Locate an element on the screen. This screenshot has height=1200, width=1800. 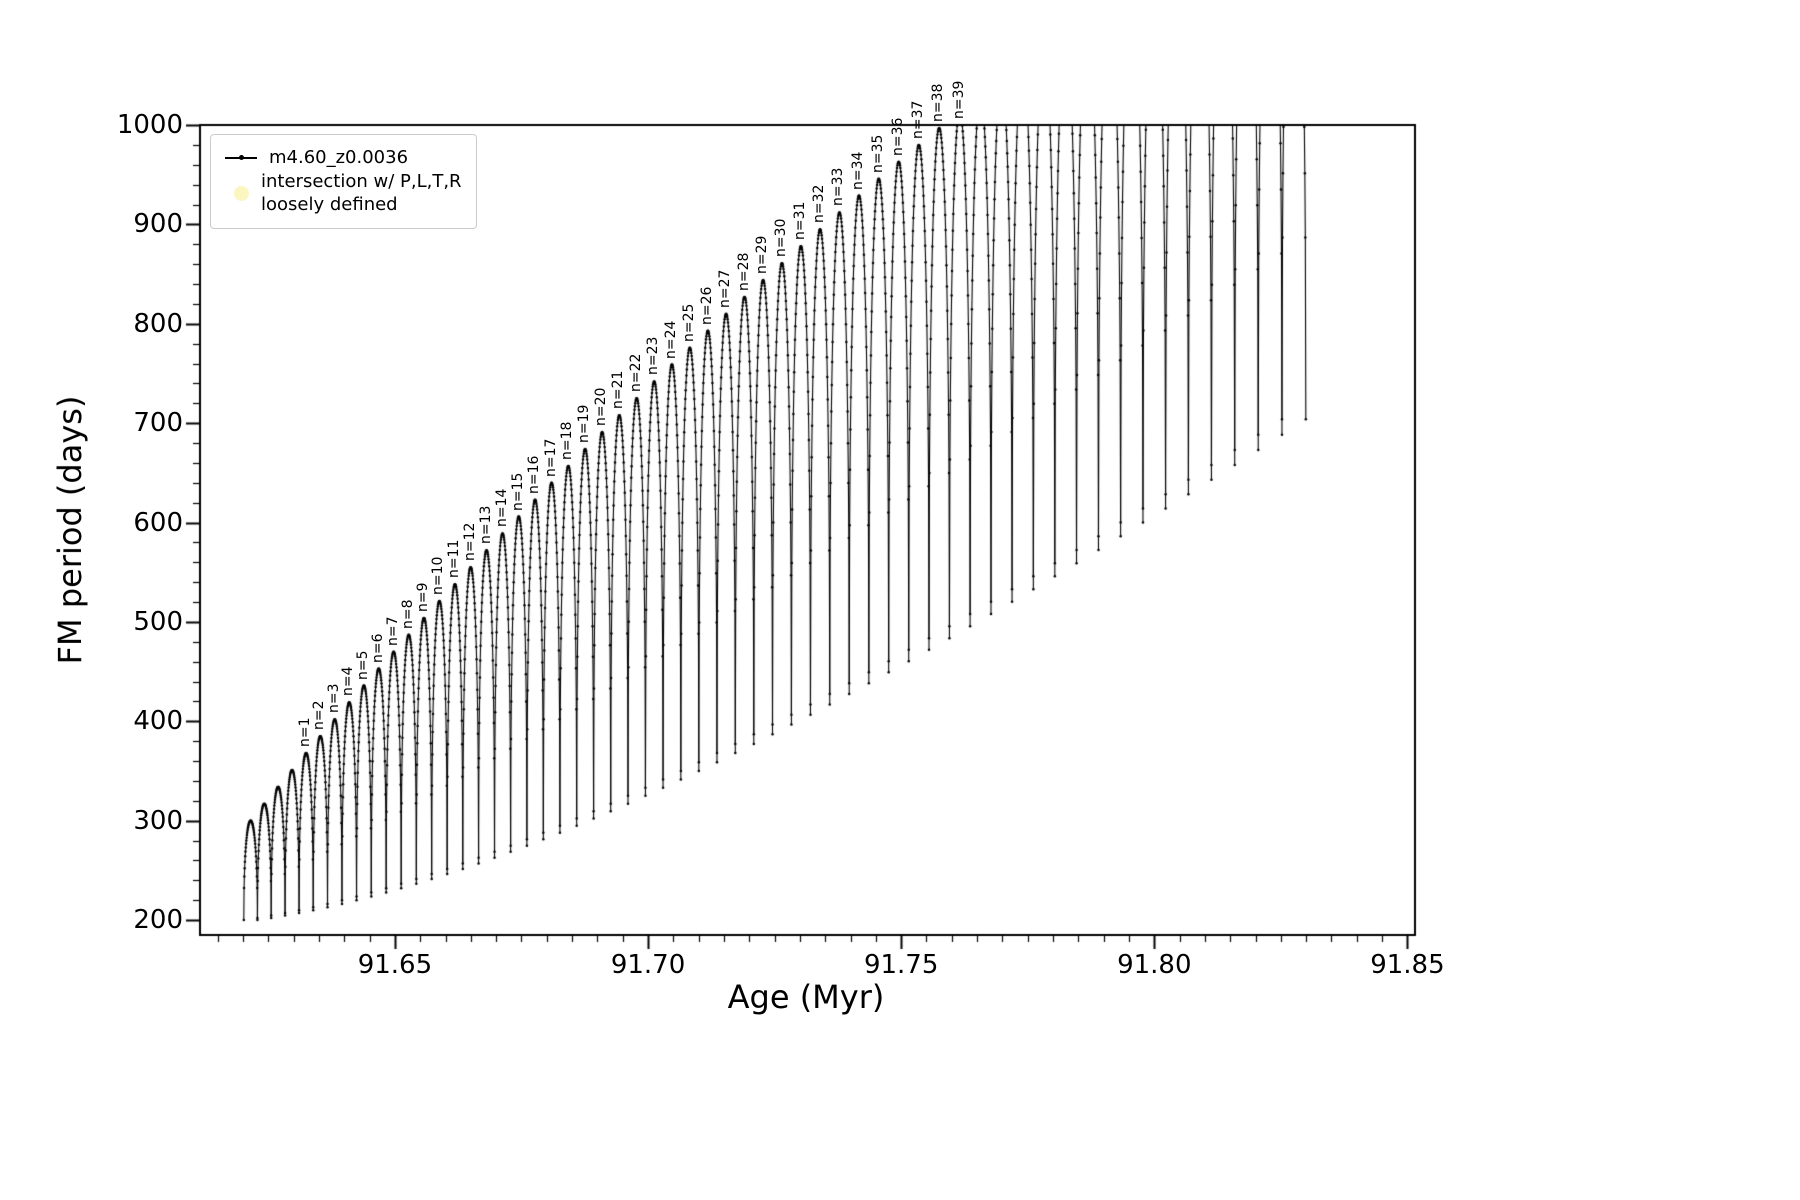
legend-series2-label: intersection w/ P,L,T,R loosely defined is located at coordinates (361, 193).